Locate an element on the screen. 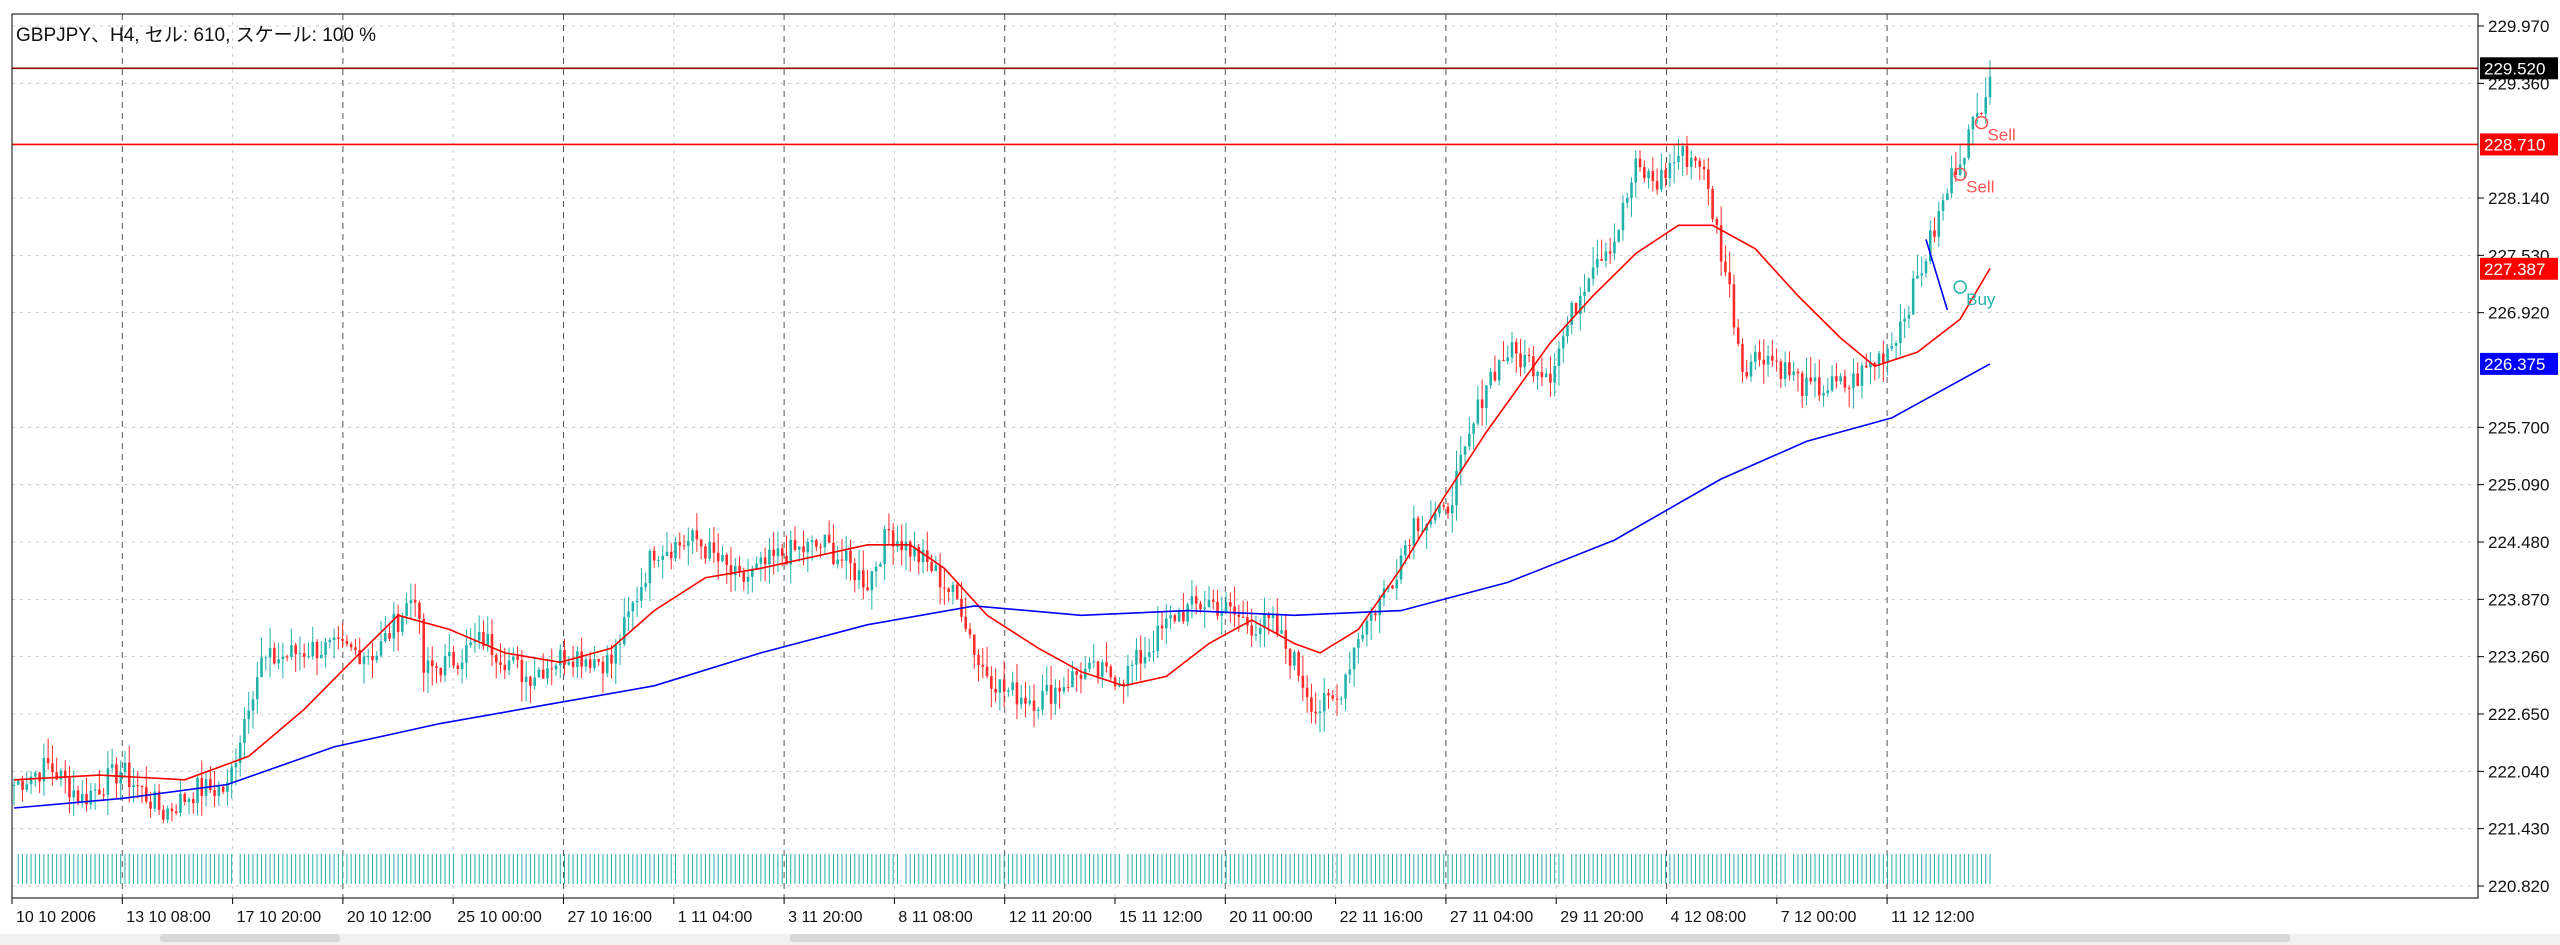 The width and height of the screenshot is (2560, 945). y-tick-label: 222.040 is located at coordinates (2518, 771).